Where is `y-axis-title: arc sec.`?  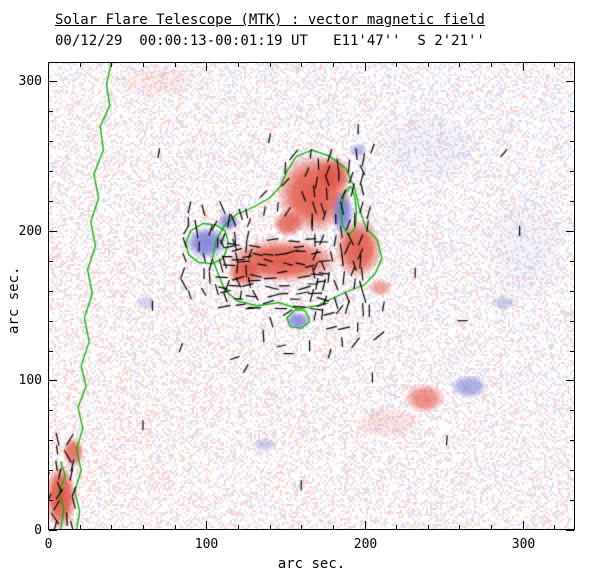 y-axis-title: arc sec. is located at coordinates (14, 300).